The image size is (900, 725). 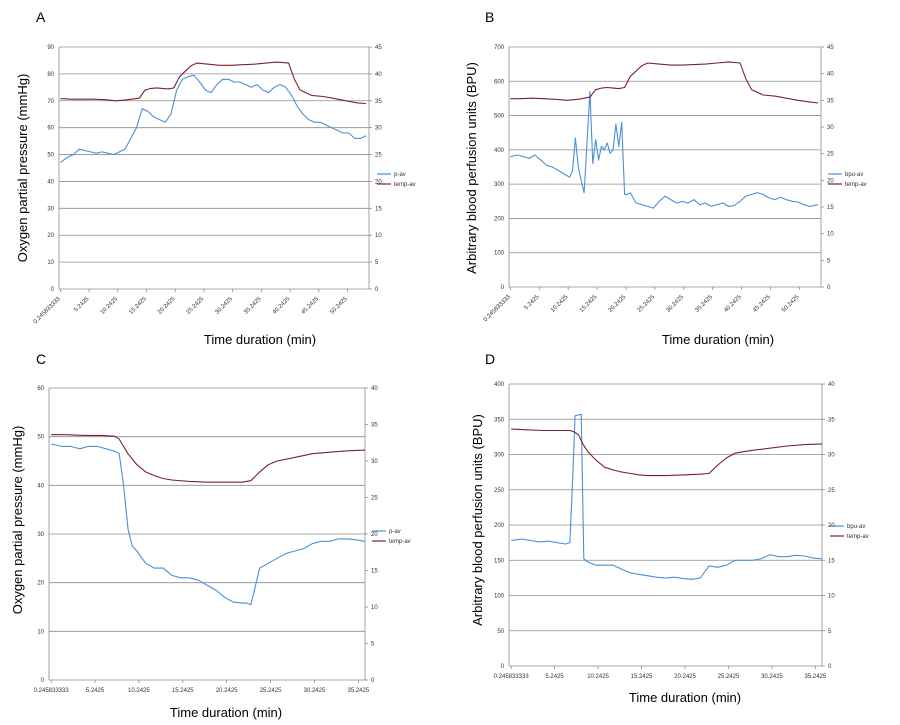 I want to click on y-left-tick-label: 70, so click(x=50, y=102).